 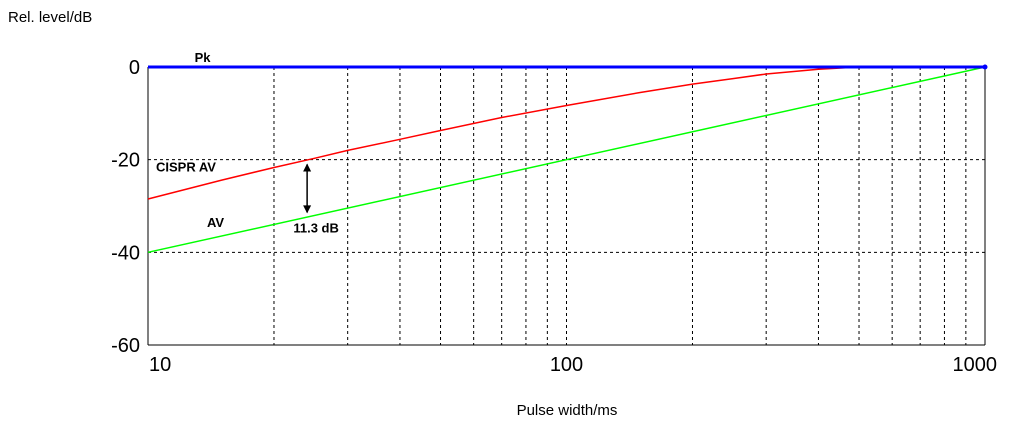 I want to click on arrowhead-up, so click(x=307, y=167).